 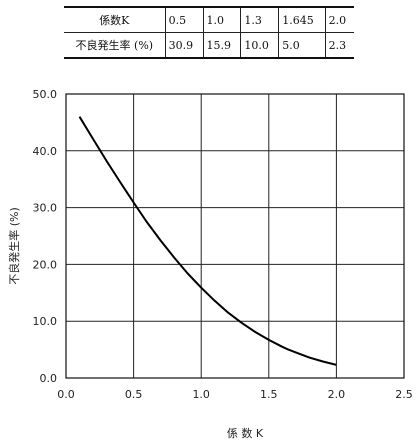 What do you see at coordinates (115, 19) in the screenshot?
I see `table-header-label: 係数K` at bounding box center [115, 19].